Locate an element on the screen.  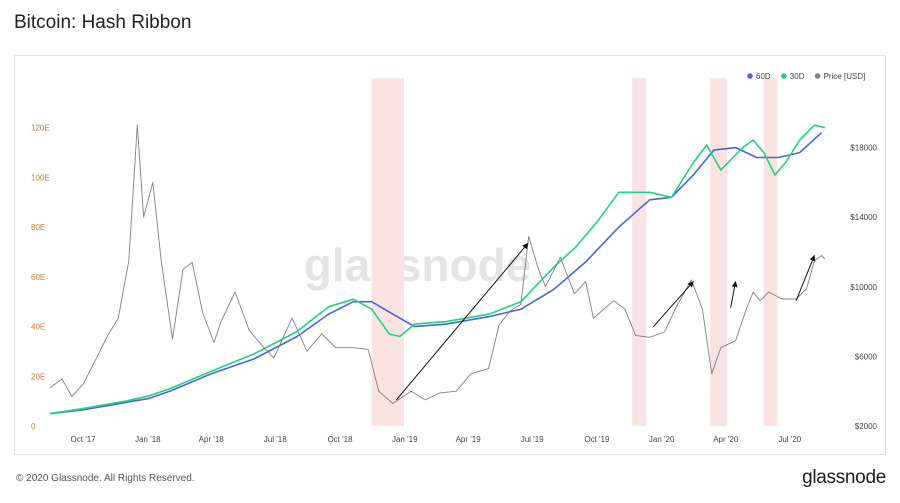
watermark: glassnode is located at coordinates (418, 265).